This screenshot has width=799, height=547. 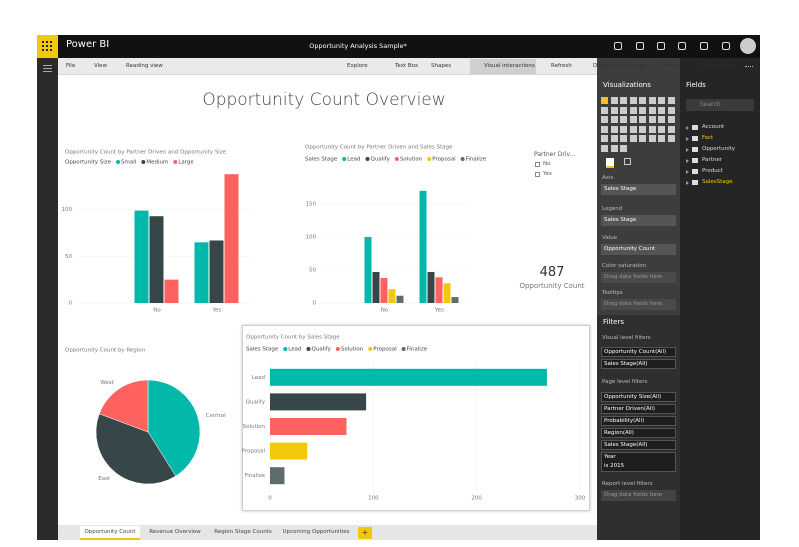 I want to click on page-tab-label: Region Stage Counts, so click(x=243, y=532).